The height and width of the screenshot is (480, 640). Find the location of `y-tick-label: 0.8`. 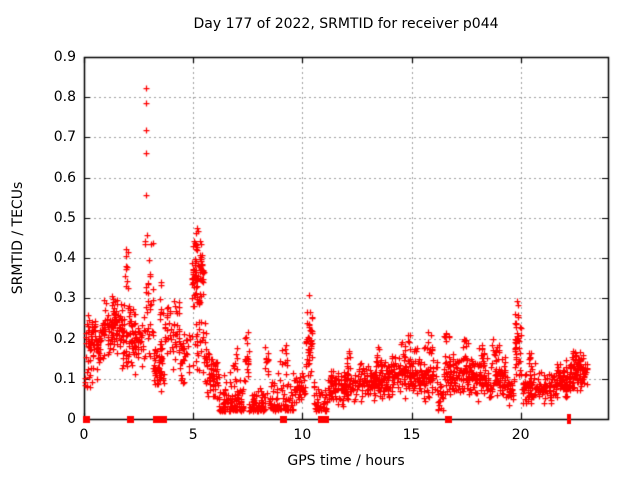

y-tick-label: 0.8 is located at coordinates (64, 97).